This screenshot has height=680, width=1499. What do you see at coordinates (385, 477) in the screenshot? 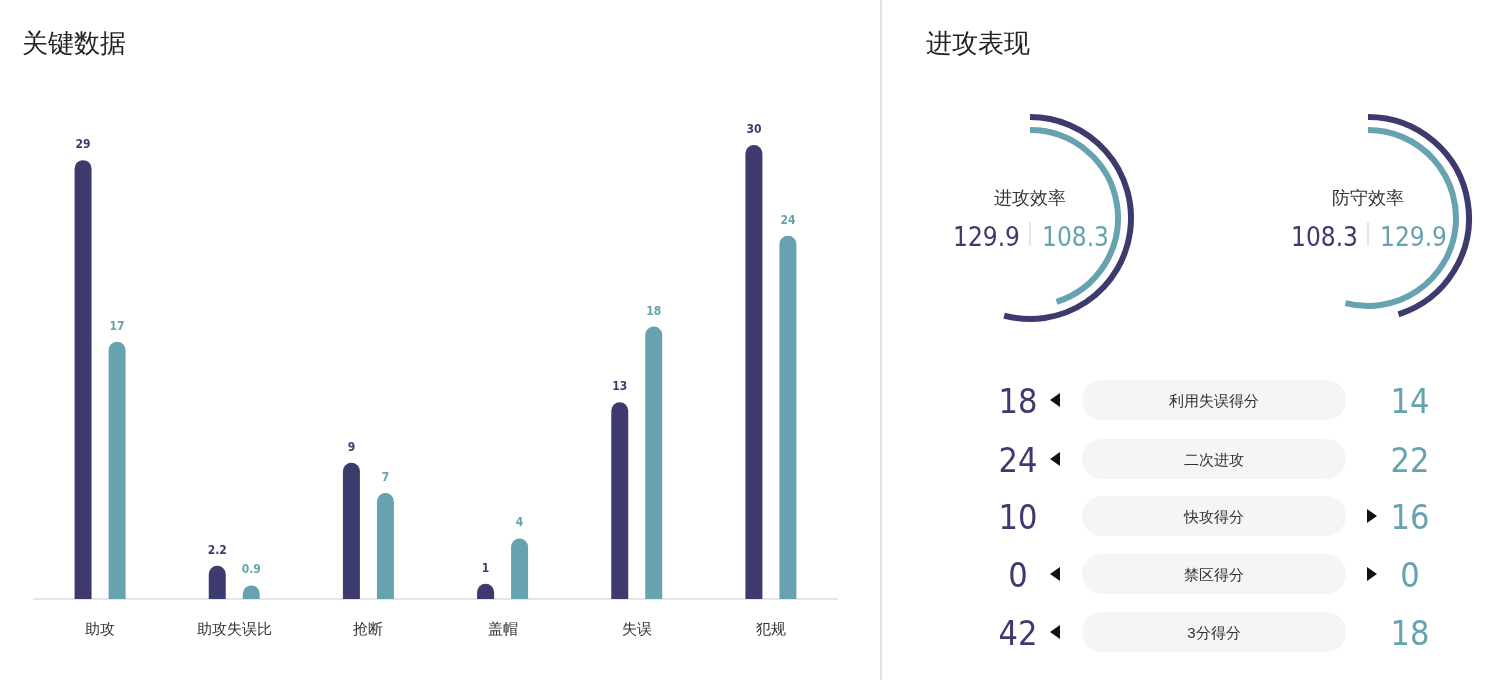
I see `data-label: 7` at bounding box center [385, 477].